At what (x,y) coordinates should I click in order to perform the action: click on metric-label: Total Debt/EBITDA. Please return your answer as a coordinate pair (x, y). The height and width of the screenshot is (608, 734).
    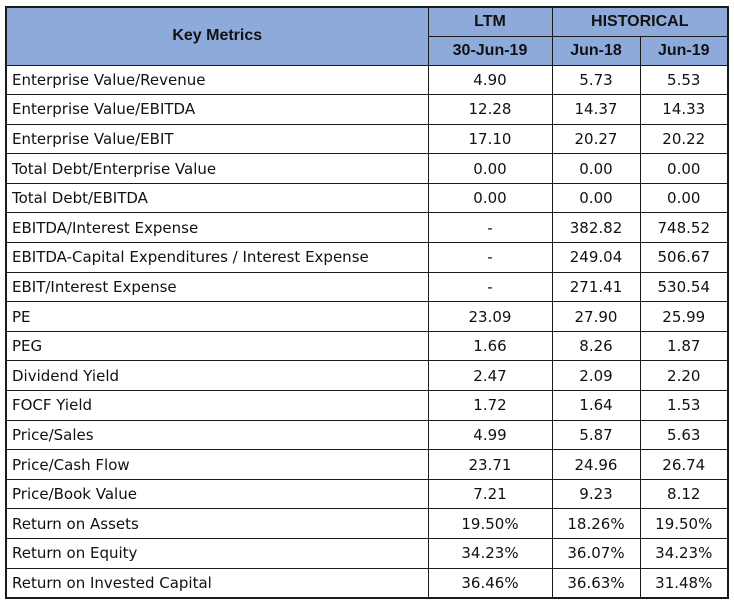
    Looking at the image, I should click on (217, 198).